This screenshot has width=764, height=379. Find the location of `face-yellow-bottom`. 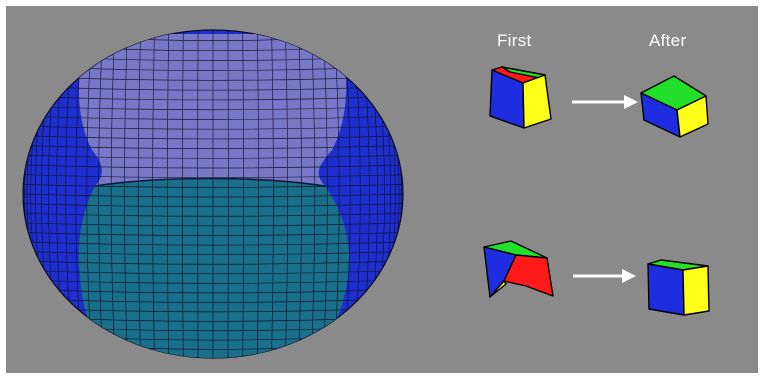

face-yellow-bottom is located at coordinates (498, 289).